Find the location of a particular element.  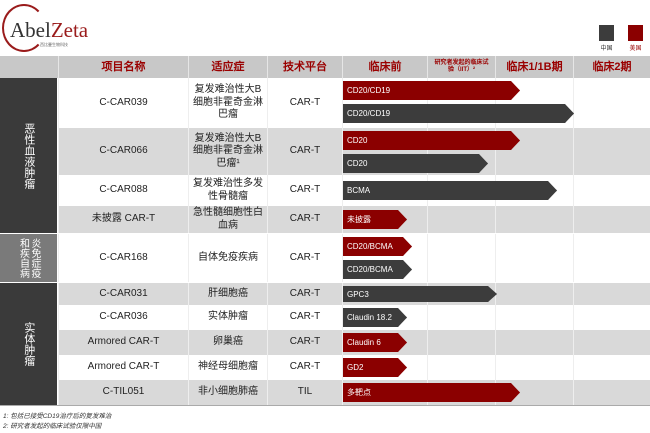

header-phase1: 临床1/1B期 is located at coordinates (534, 67).